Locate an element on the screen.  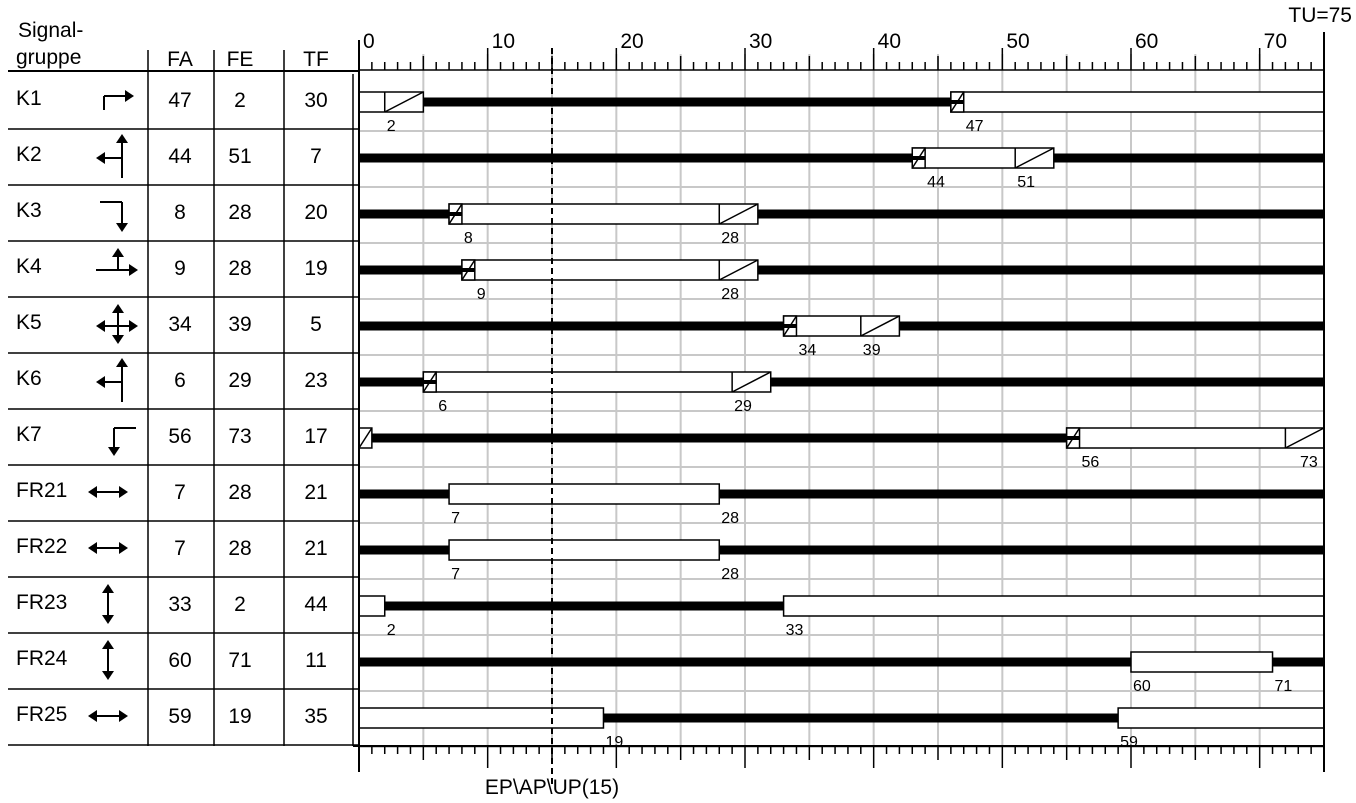
straight-left-arrow-icon is located at coordinates (112, 156).